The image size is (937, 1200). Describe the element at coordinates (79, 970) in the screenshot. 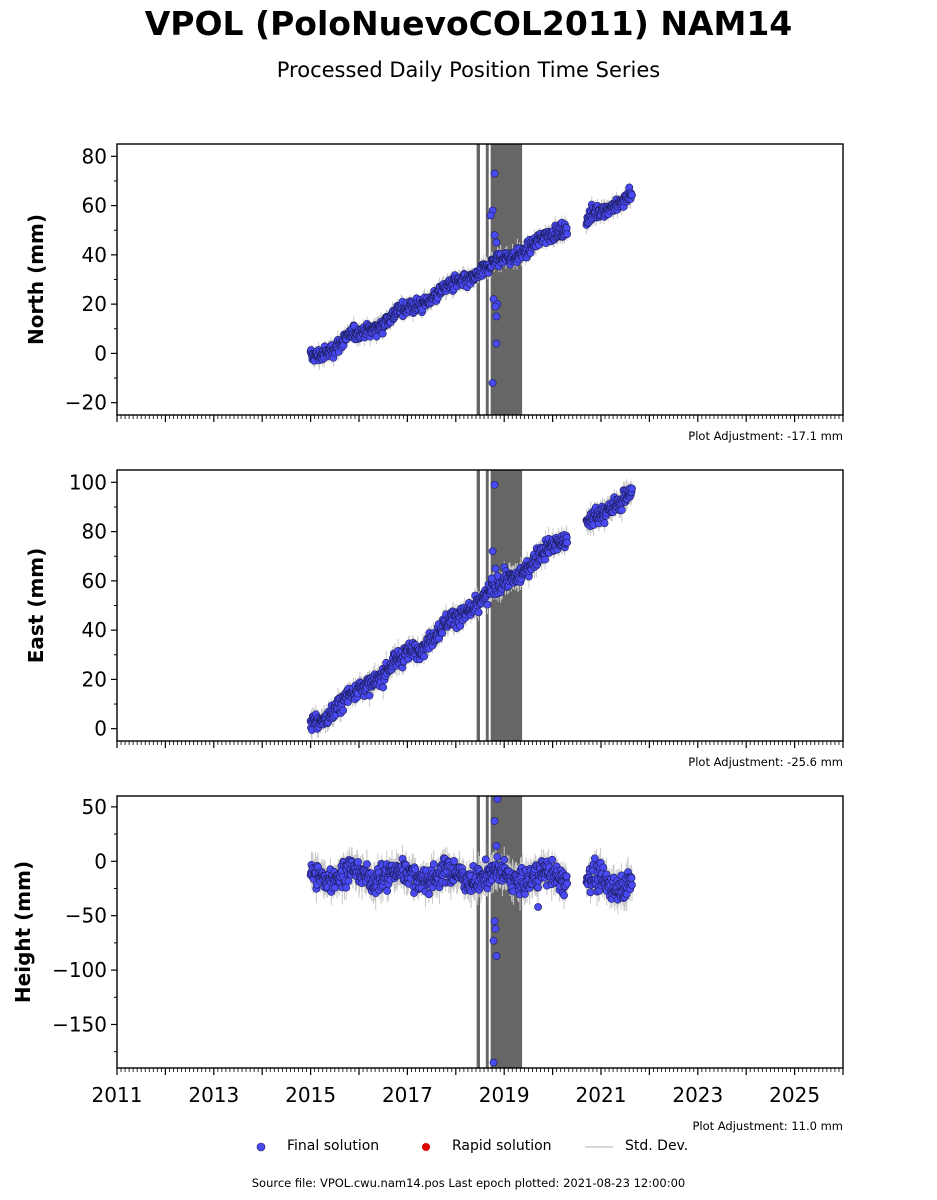

I see `y-tick-label: −100` at that location.